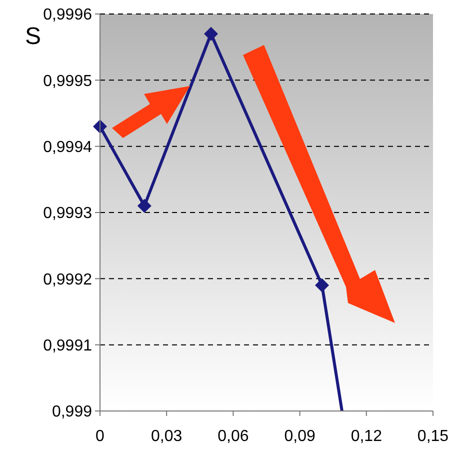 This screenshot has height=457, width=466. I want to click on y-tick-label: 0,9993, so click(67, 213).